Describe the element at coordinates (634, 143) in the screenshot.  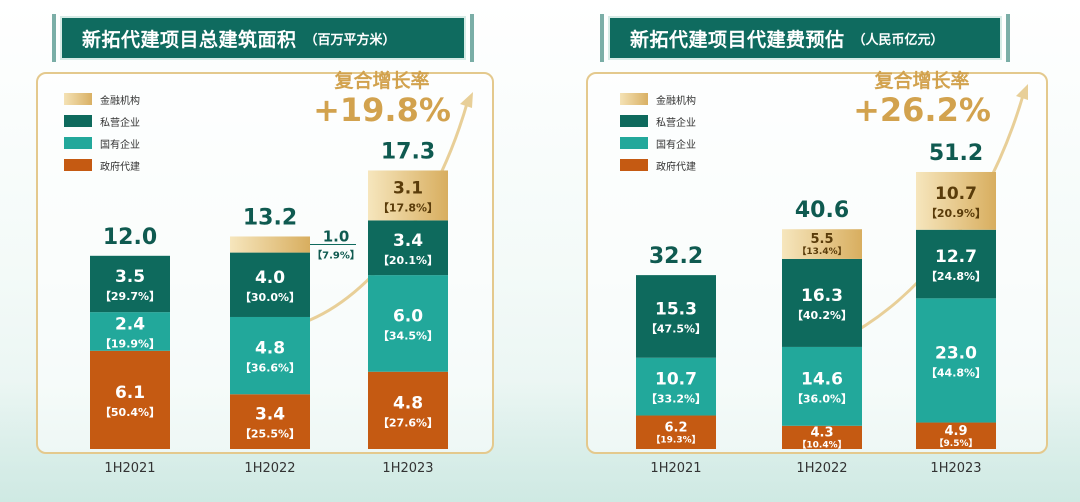
I see `legend-swatch-state` at that location.